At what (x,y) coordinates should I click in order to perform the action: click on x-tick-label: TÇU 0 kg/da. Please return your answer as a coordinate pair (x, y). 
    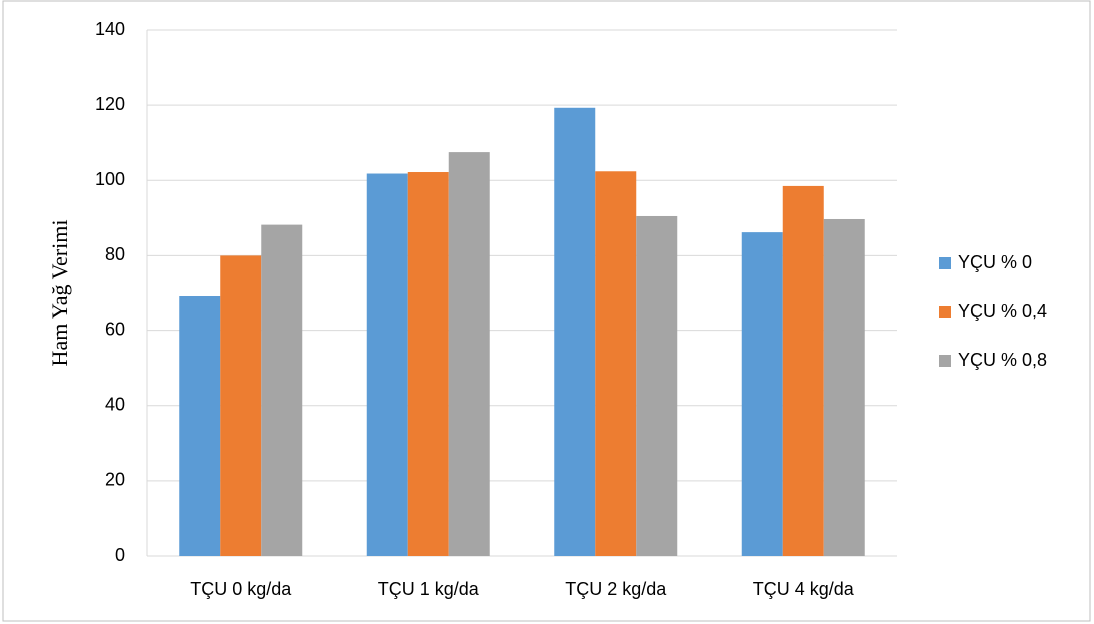
    Looking at the image, I should click on (241, 589).